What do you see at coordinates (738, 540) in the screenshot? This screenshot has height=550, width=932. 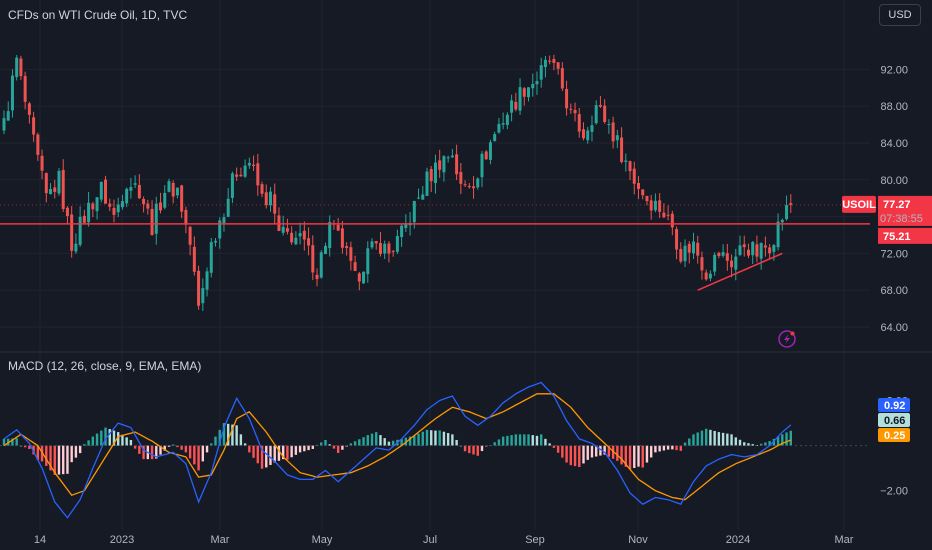 I see `time-tick-label: 2024` at bounding box center [738, 540].